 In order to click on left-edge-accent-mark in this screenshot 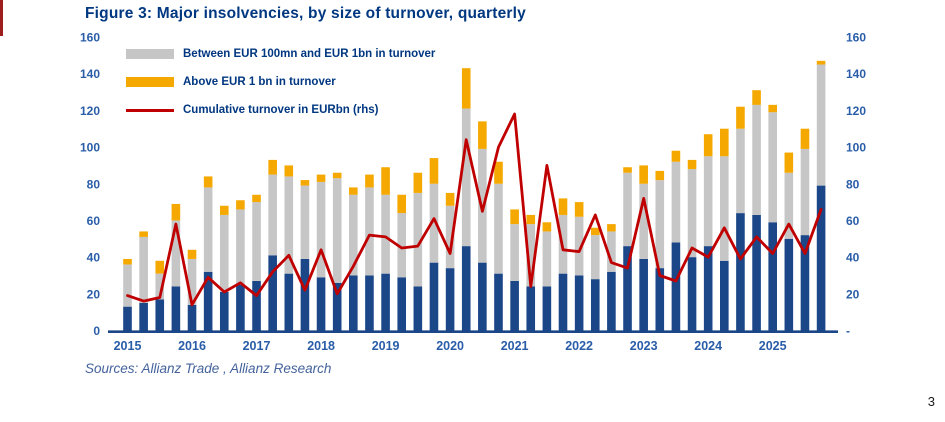, I will do `click(1, 18)`.